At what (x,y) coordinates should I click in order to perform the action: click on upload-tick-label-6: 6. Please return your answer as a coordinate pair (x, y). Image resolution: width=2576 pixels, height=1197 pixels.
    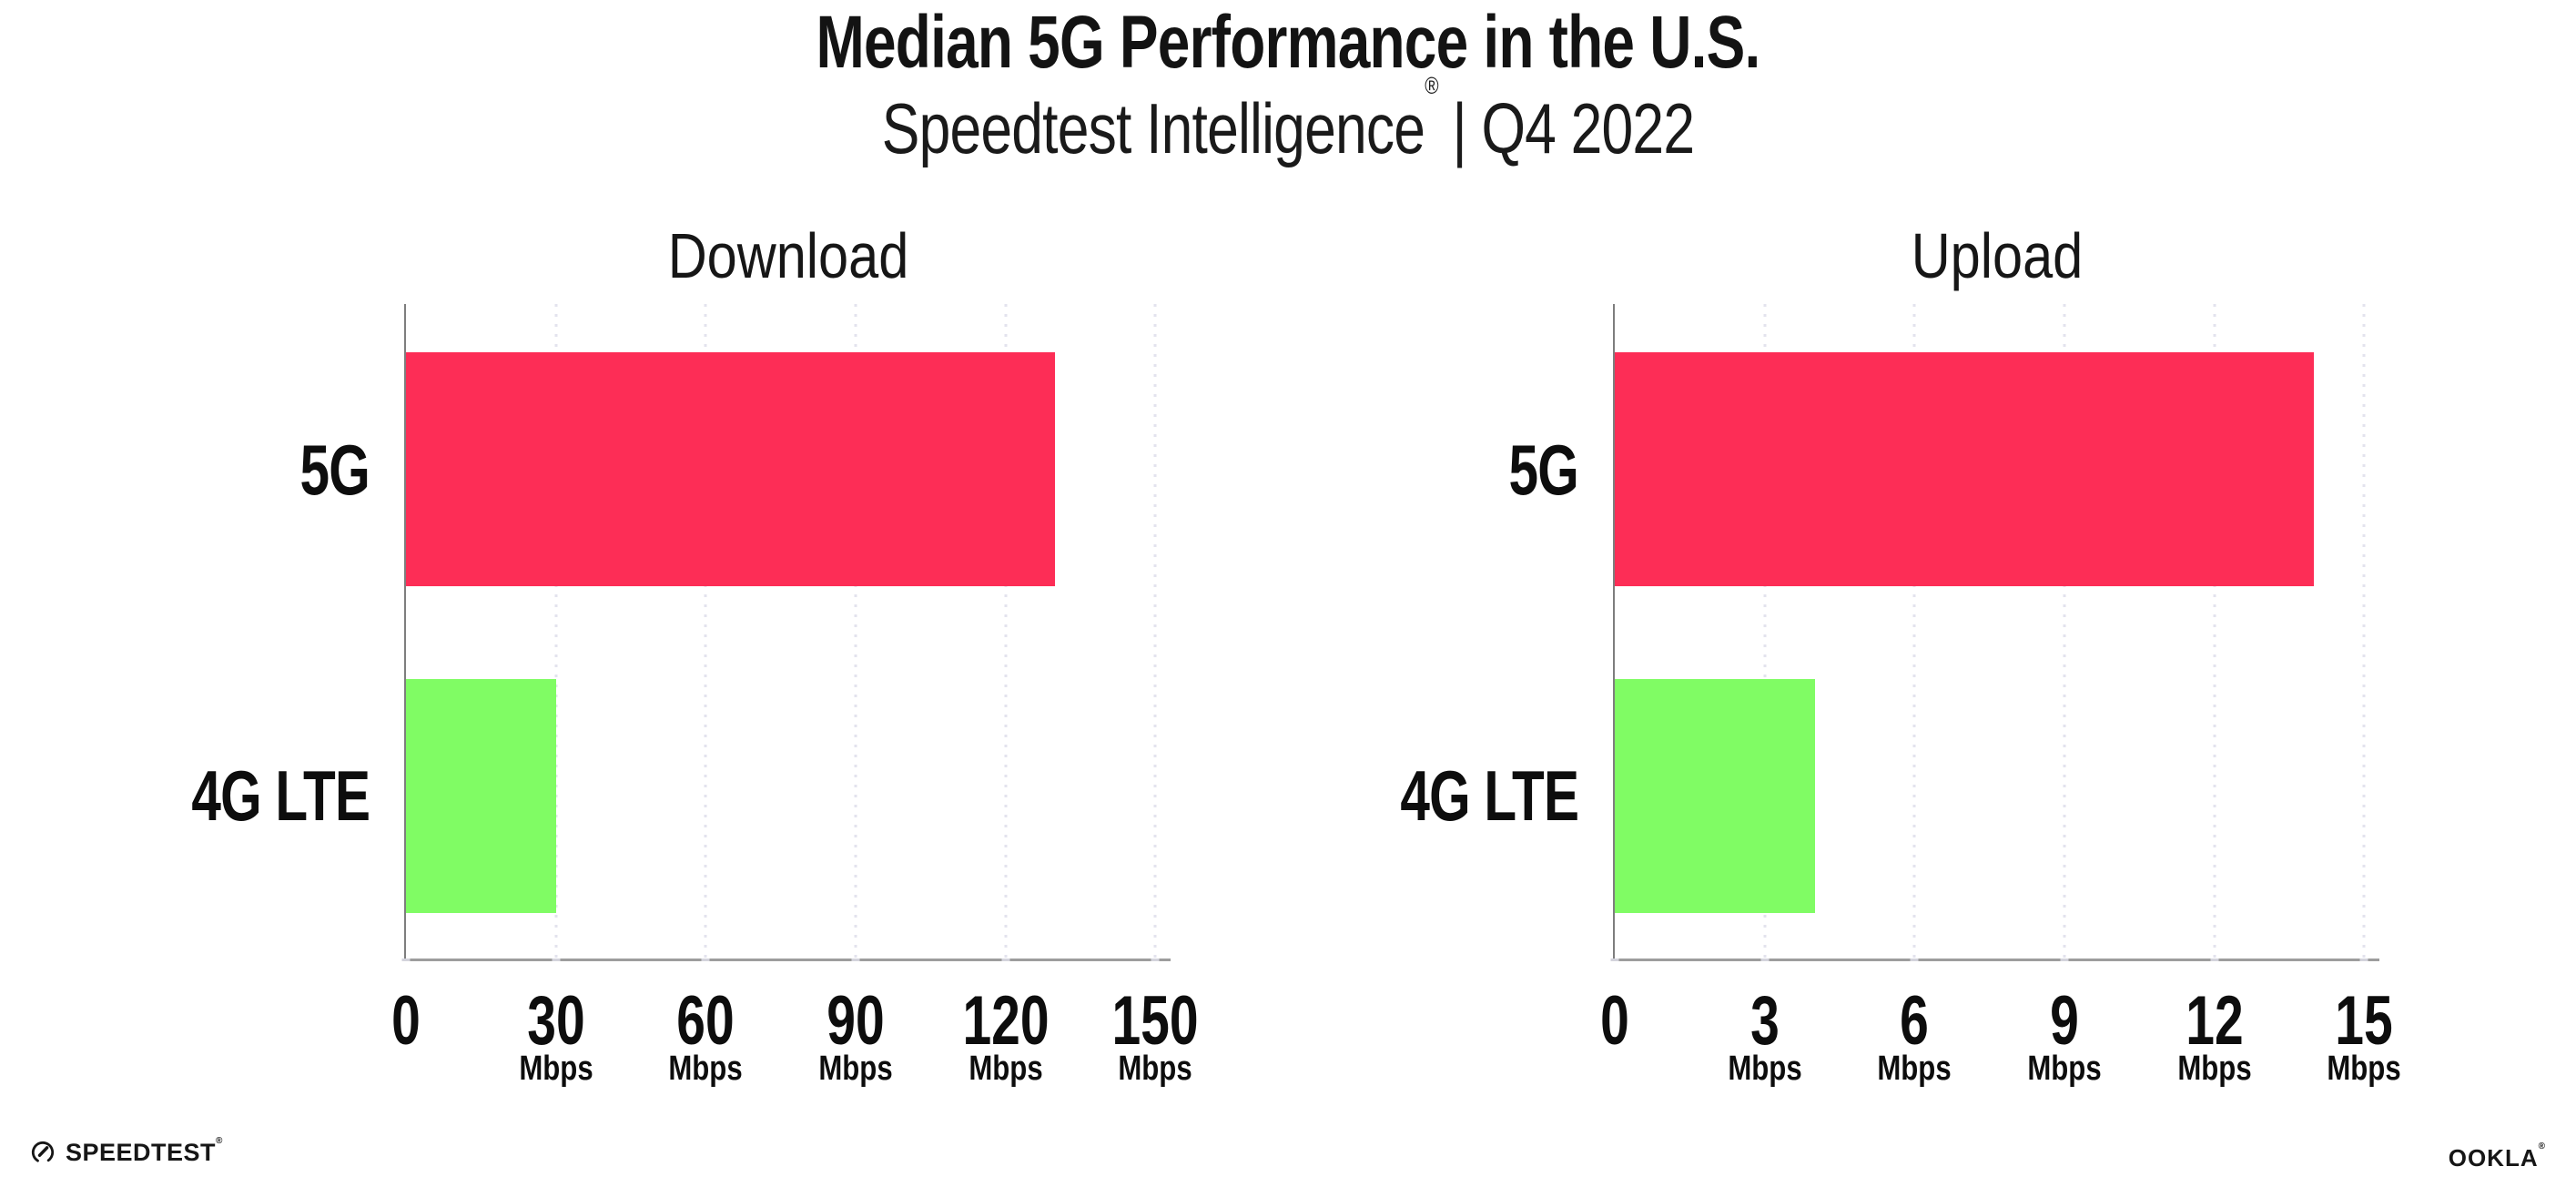
    Looking at the image, I should click on (1915, 1021).